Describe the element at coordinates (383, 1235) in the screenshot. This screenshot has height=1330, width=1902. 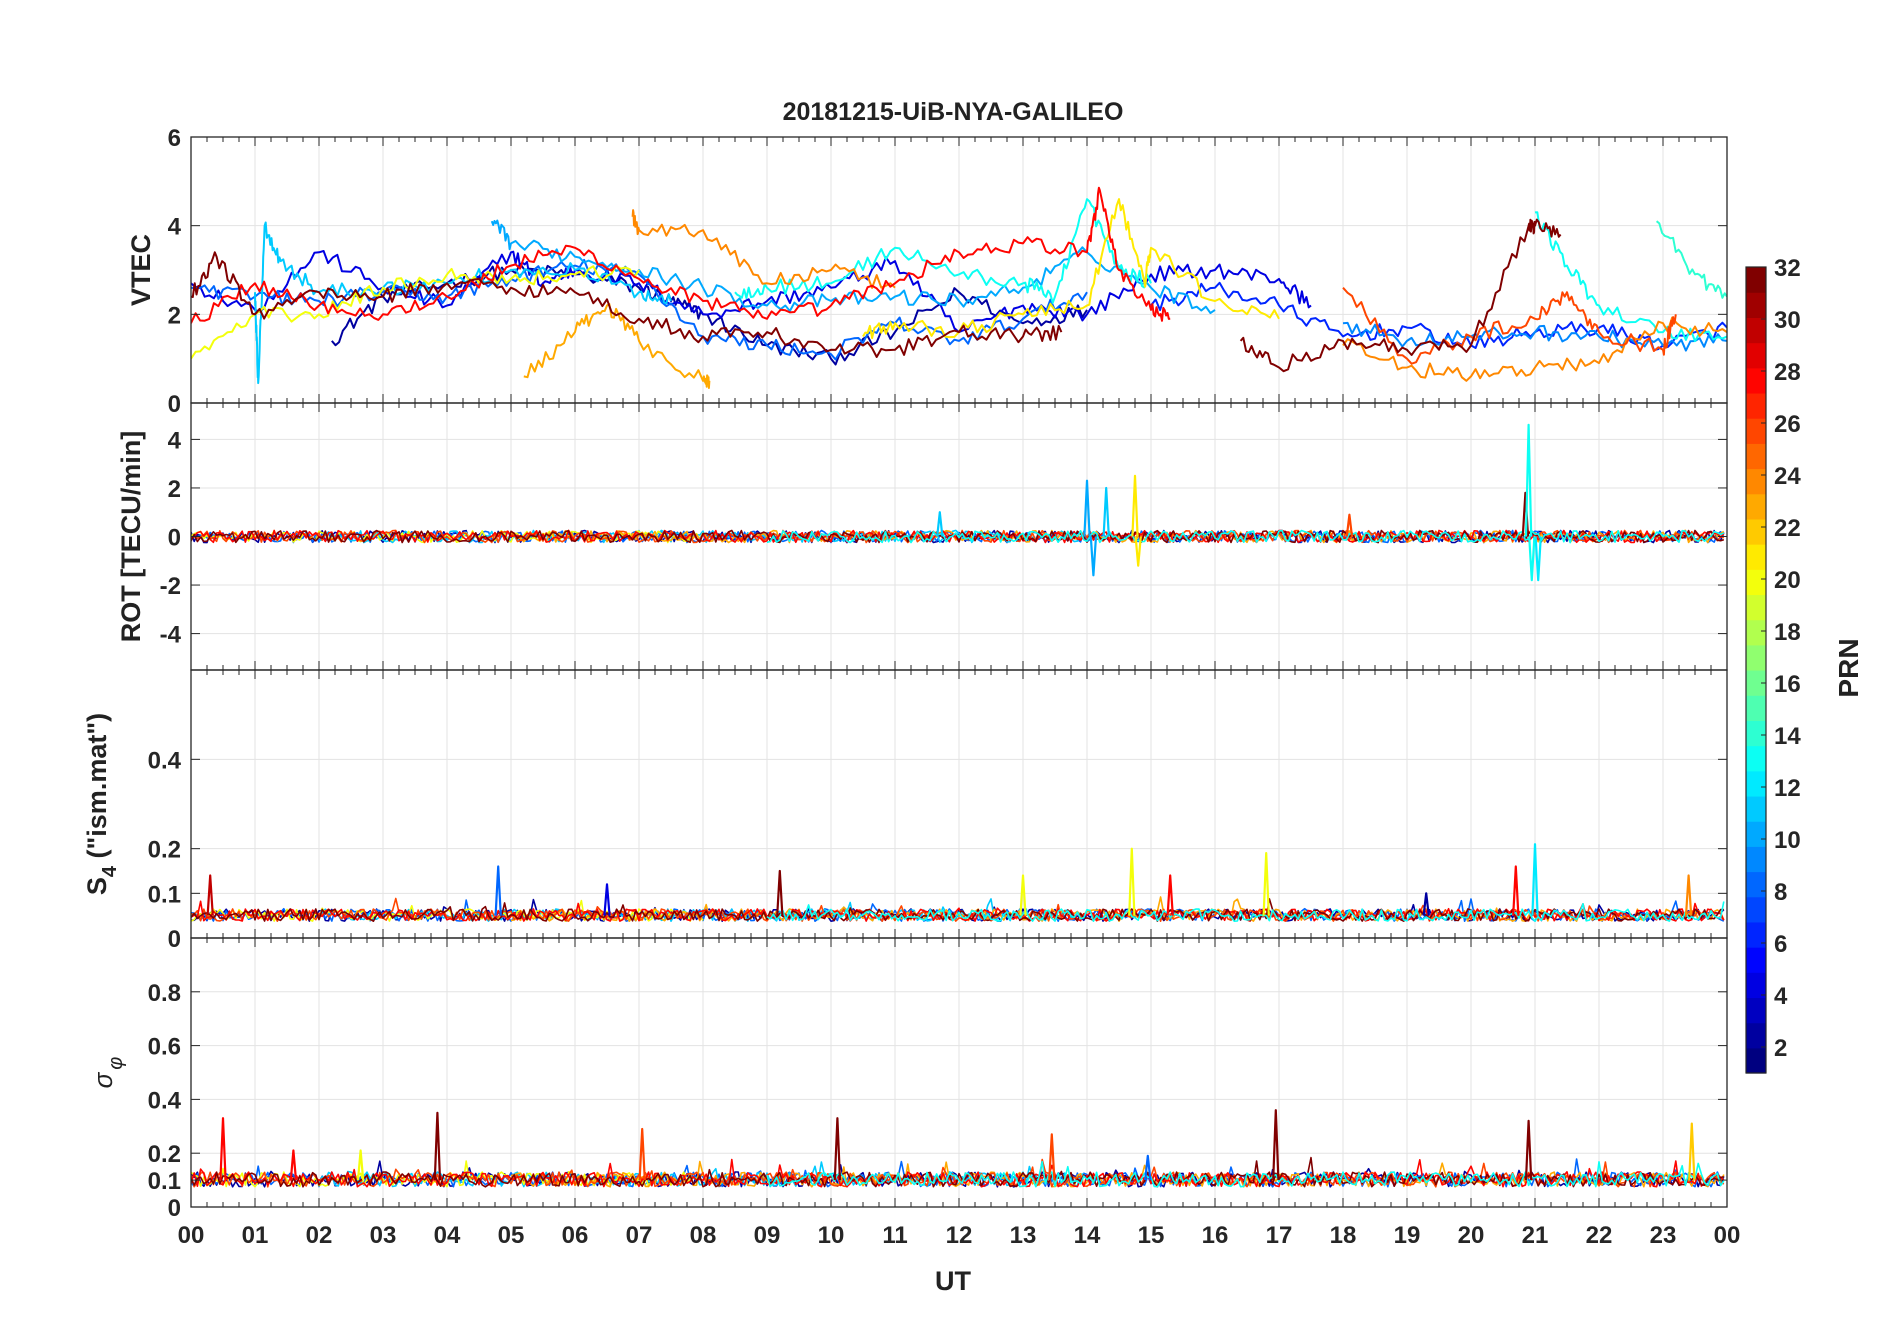
I see `x-tick-label: 03` at that location.